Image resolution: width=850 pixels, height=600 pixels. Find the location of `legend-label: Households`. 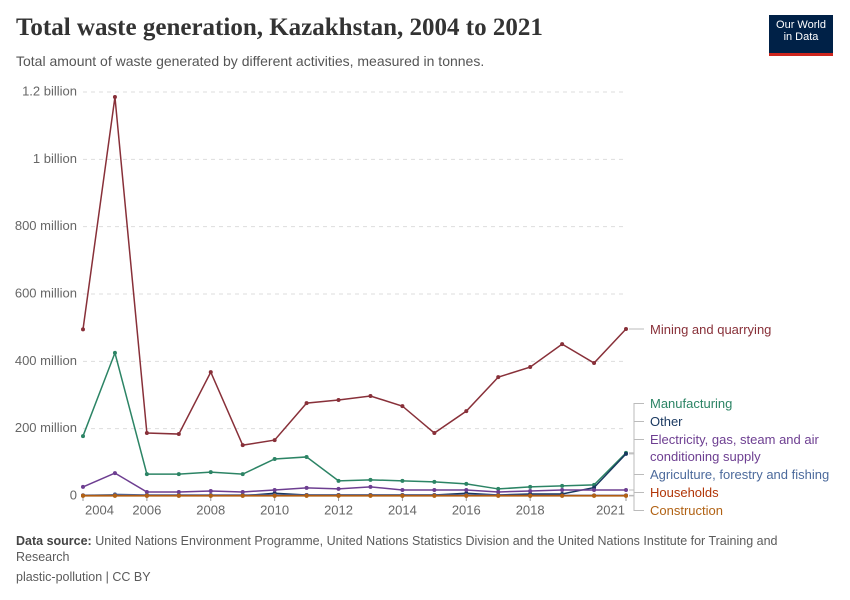

legend-label: Households is located at coordinates (684, 492).